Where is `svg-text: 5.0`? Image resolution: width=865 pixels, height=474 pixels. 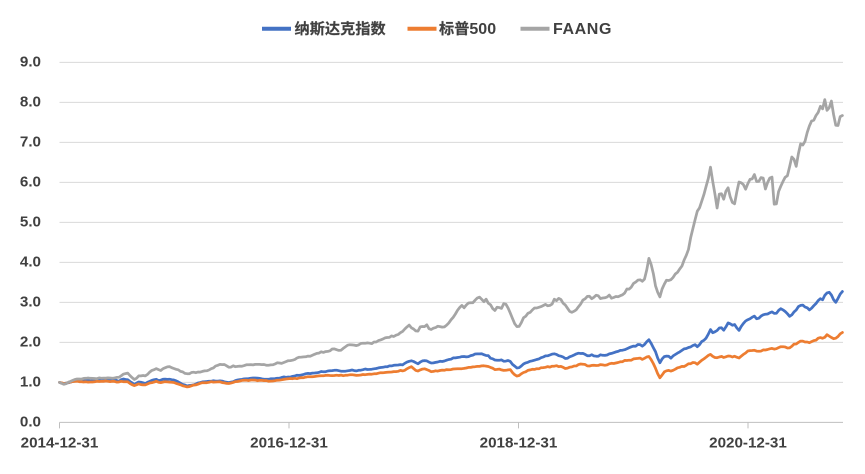
svg-text: 5.0 is located at coordinates (30, 221).